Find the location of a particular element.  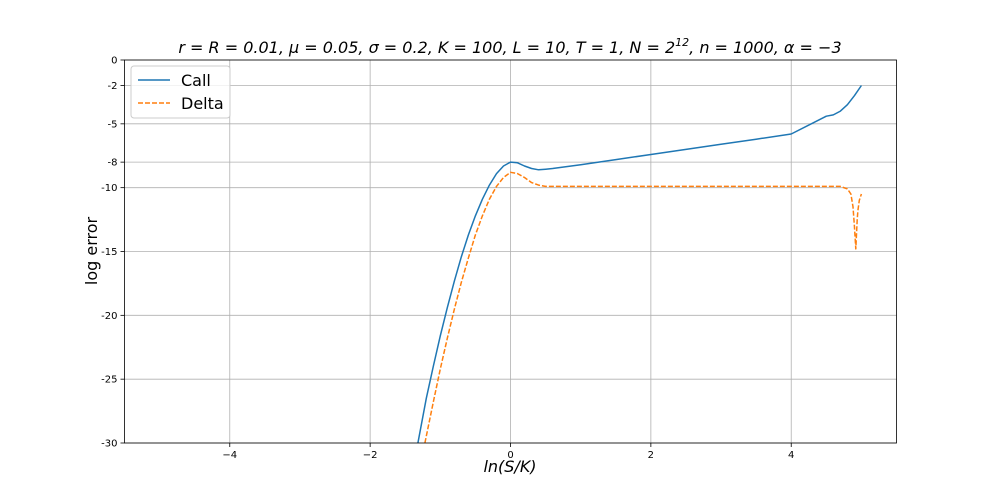

y-tick-label: -10 is located at coordinates (109, 188).